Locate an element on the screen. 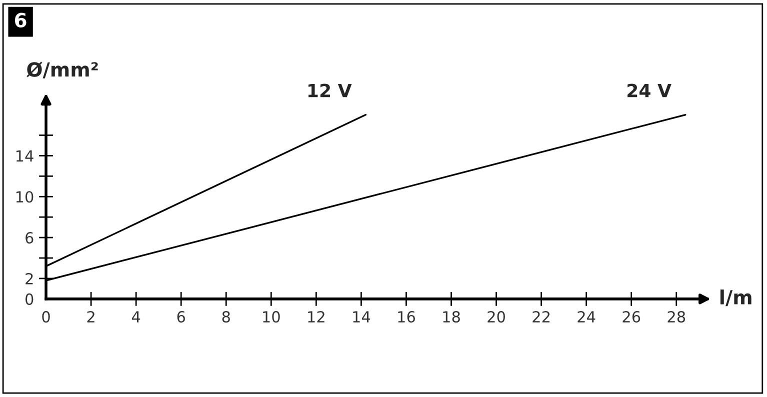 The image size is (767, 397). x-tick-label: 24 is located at coordinates (587, 316).